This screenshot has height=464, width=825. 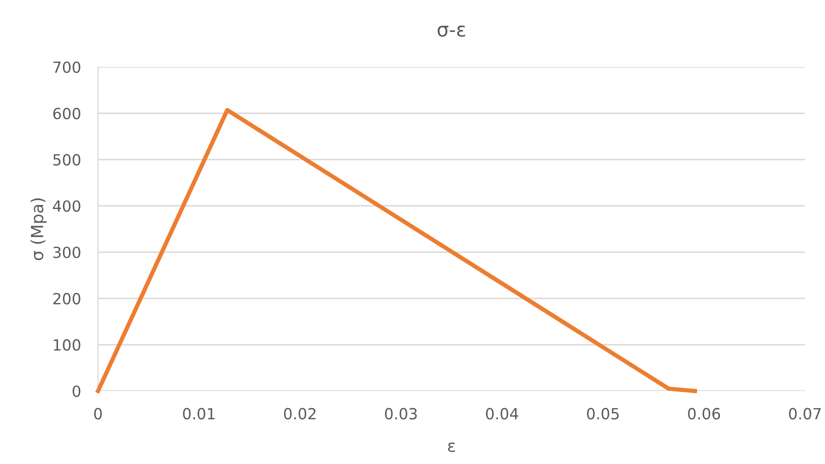 What do you see at coordinates (502, 414) in the screenshot?
I see `x-tick-label: 0.04` at bounding box center [502, 414].